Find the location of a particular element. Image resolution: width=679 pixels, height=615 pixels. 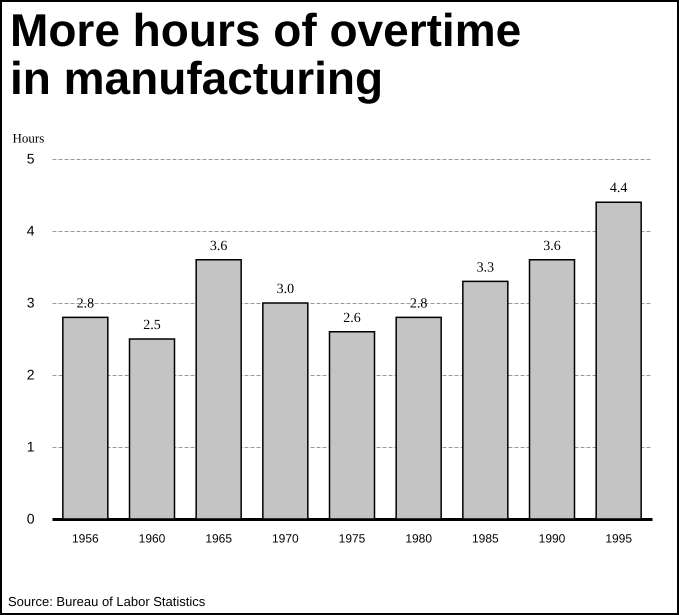

y-tick-label: 1 is located at coordinates (30, 446).